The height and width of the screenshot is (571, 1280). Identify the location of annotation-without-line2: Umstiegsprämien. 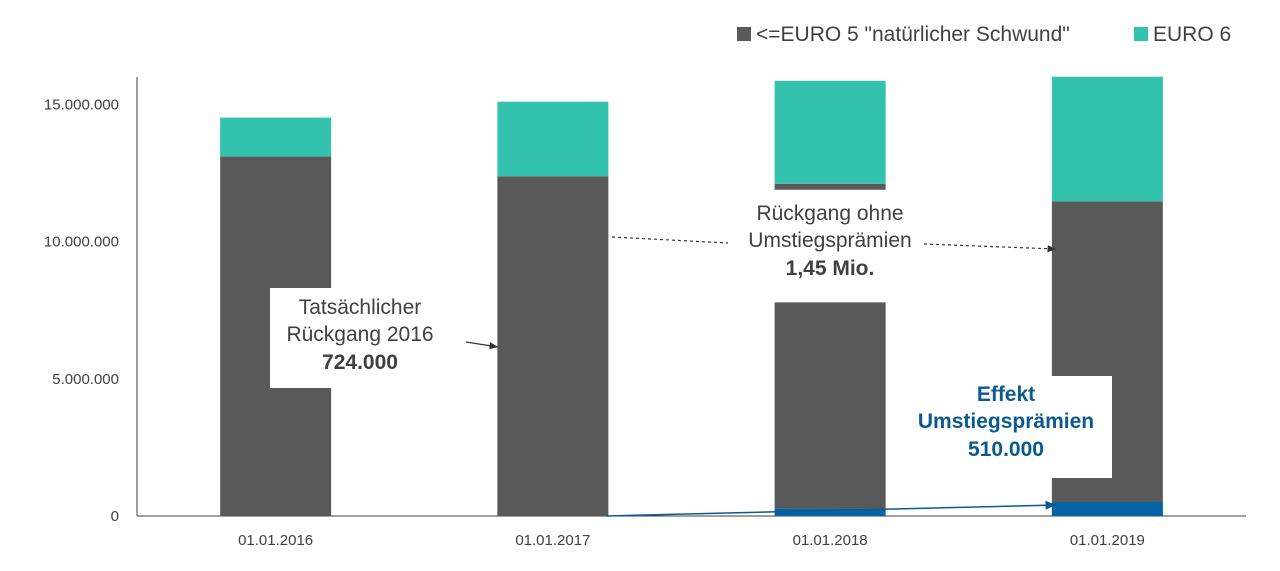
(830, 241).